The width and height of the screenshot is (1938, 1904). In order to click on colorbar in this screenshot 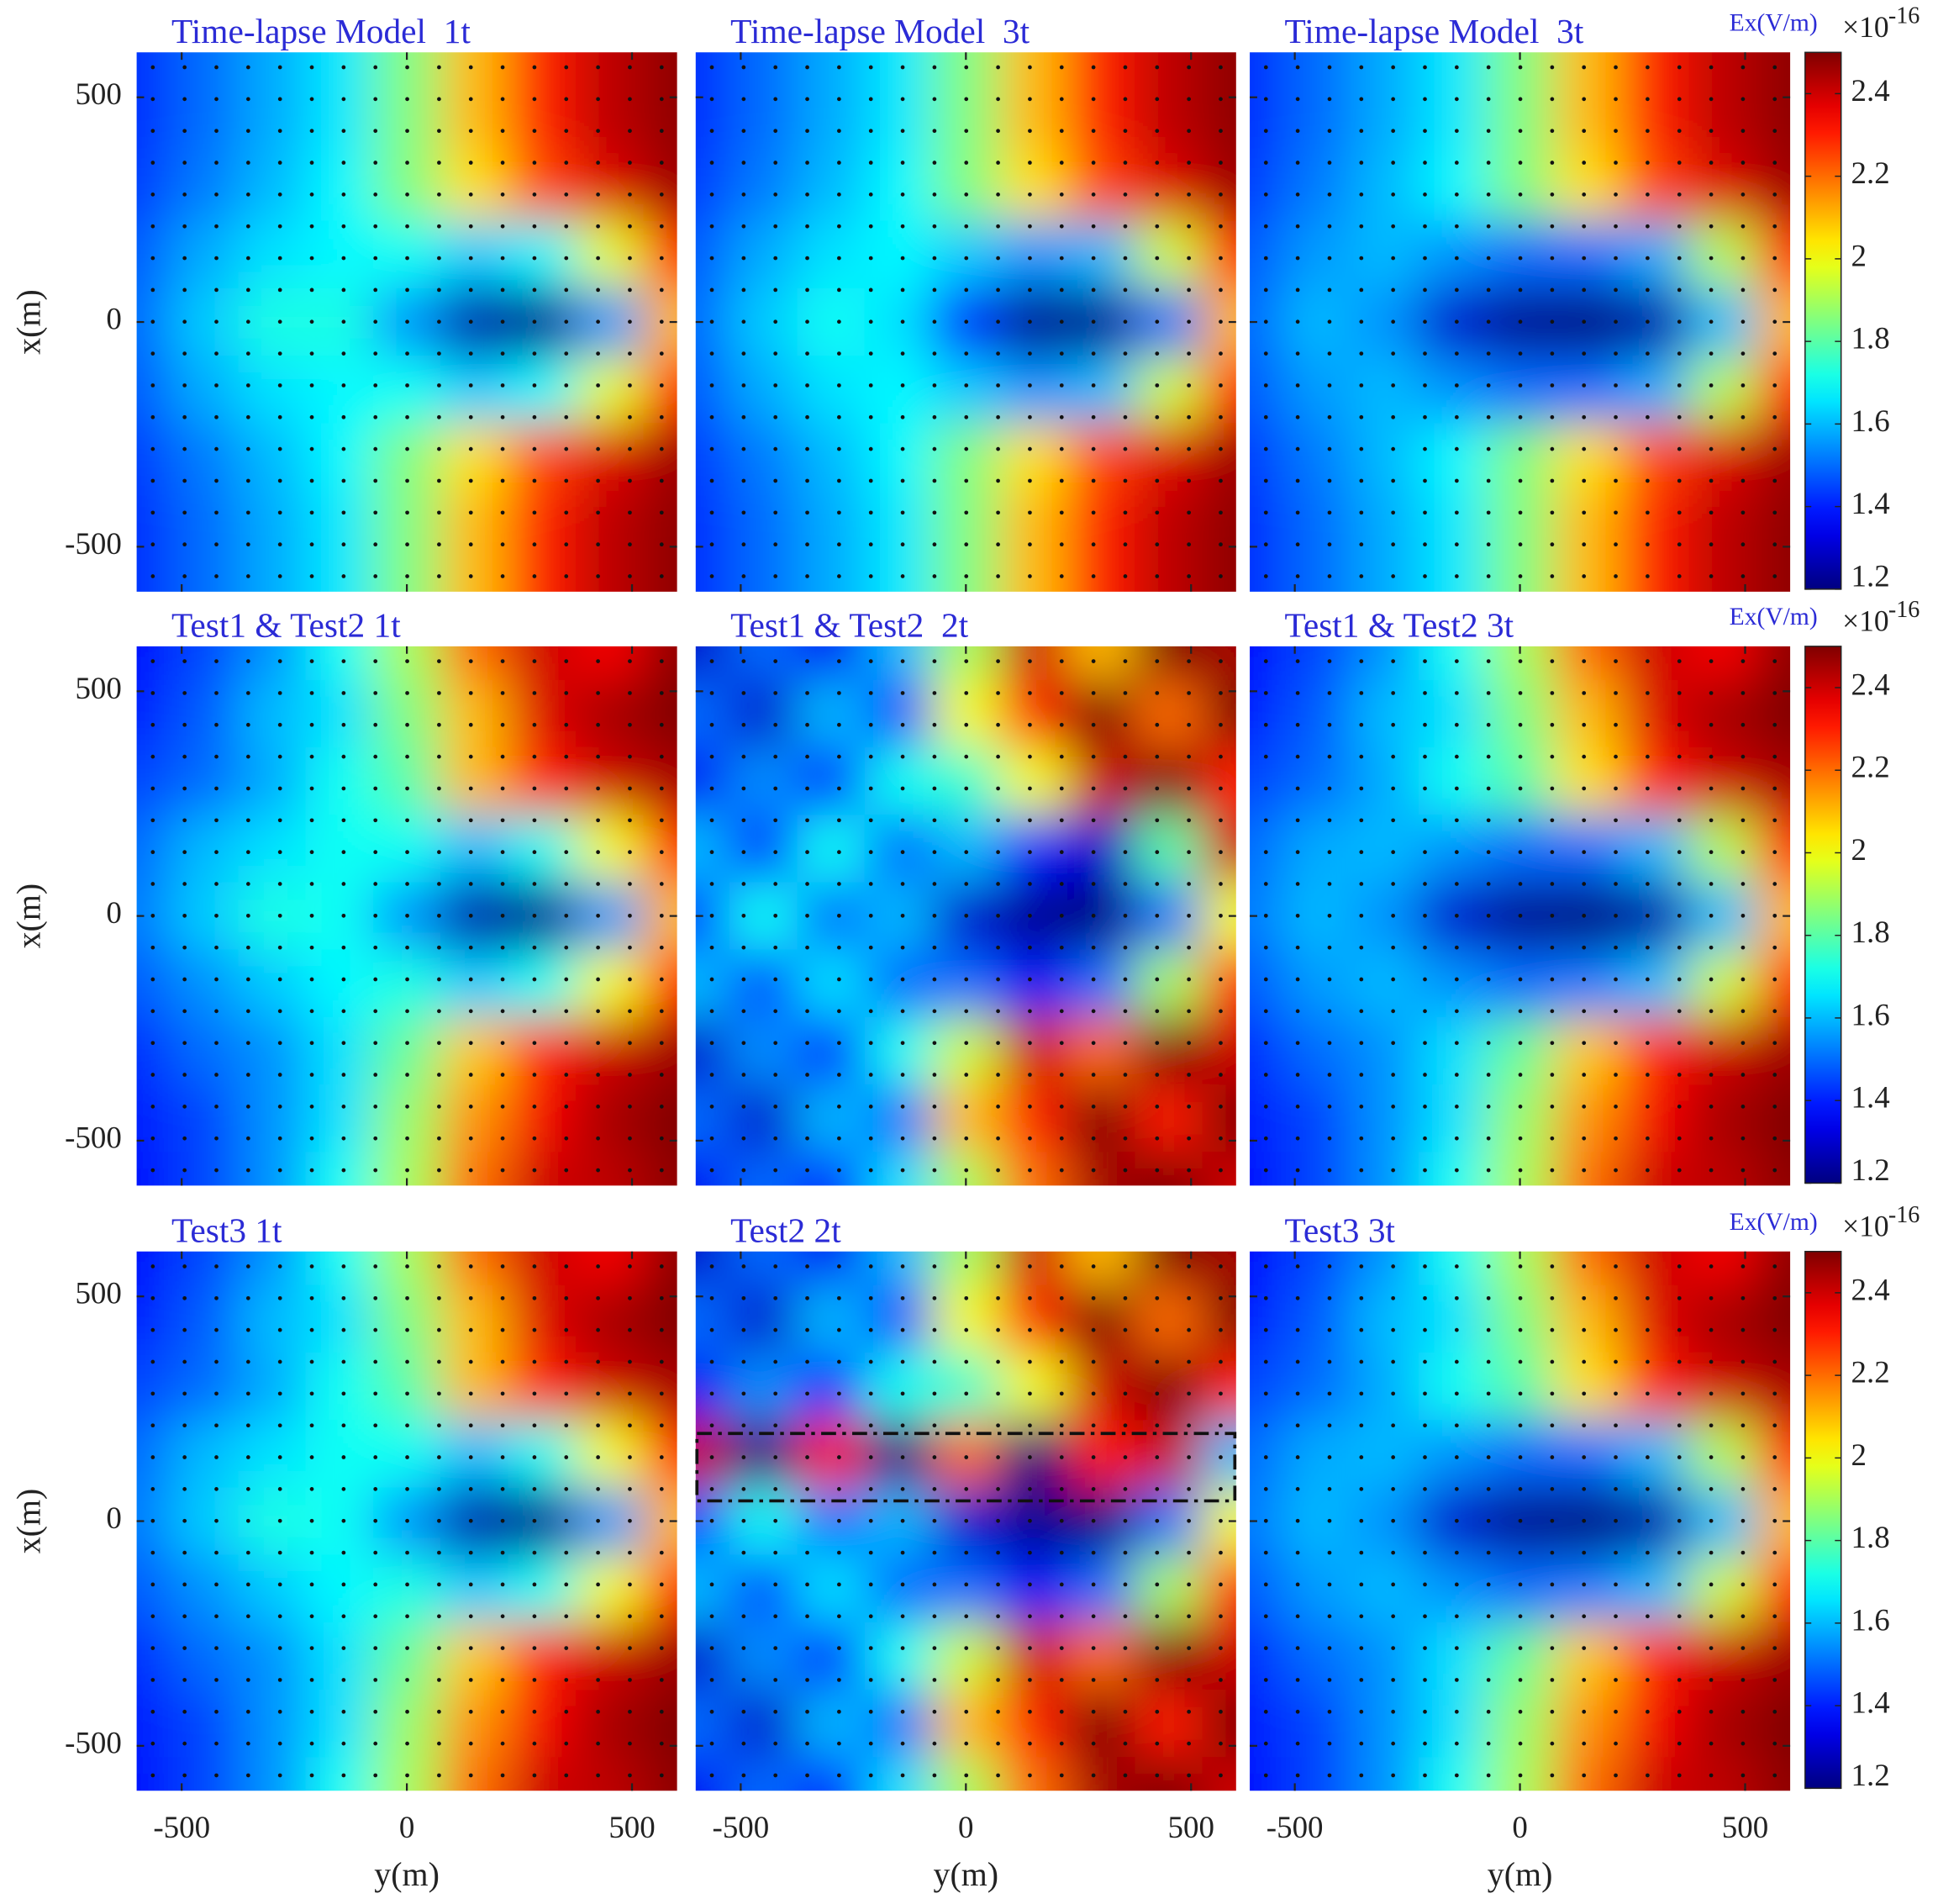, I will do `click(1823, 1520)`.